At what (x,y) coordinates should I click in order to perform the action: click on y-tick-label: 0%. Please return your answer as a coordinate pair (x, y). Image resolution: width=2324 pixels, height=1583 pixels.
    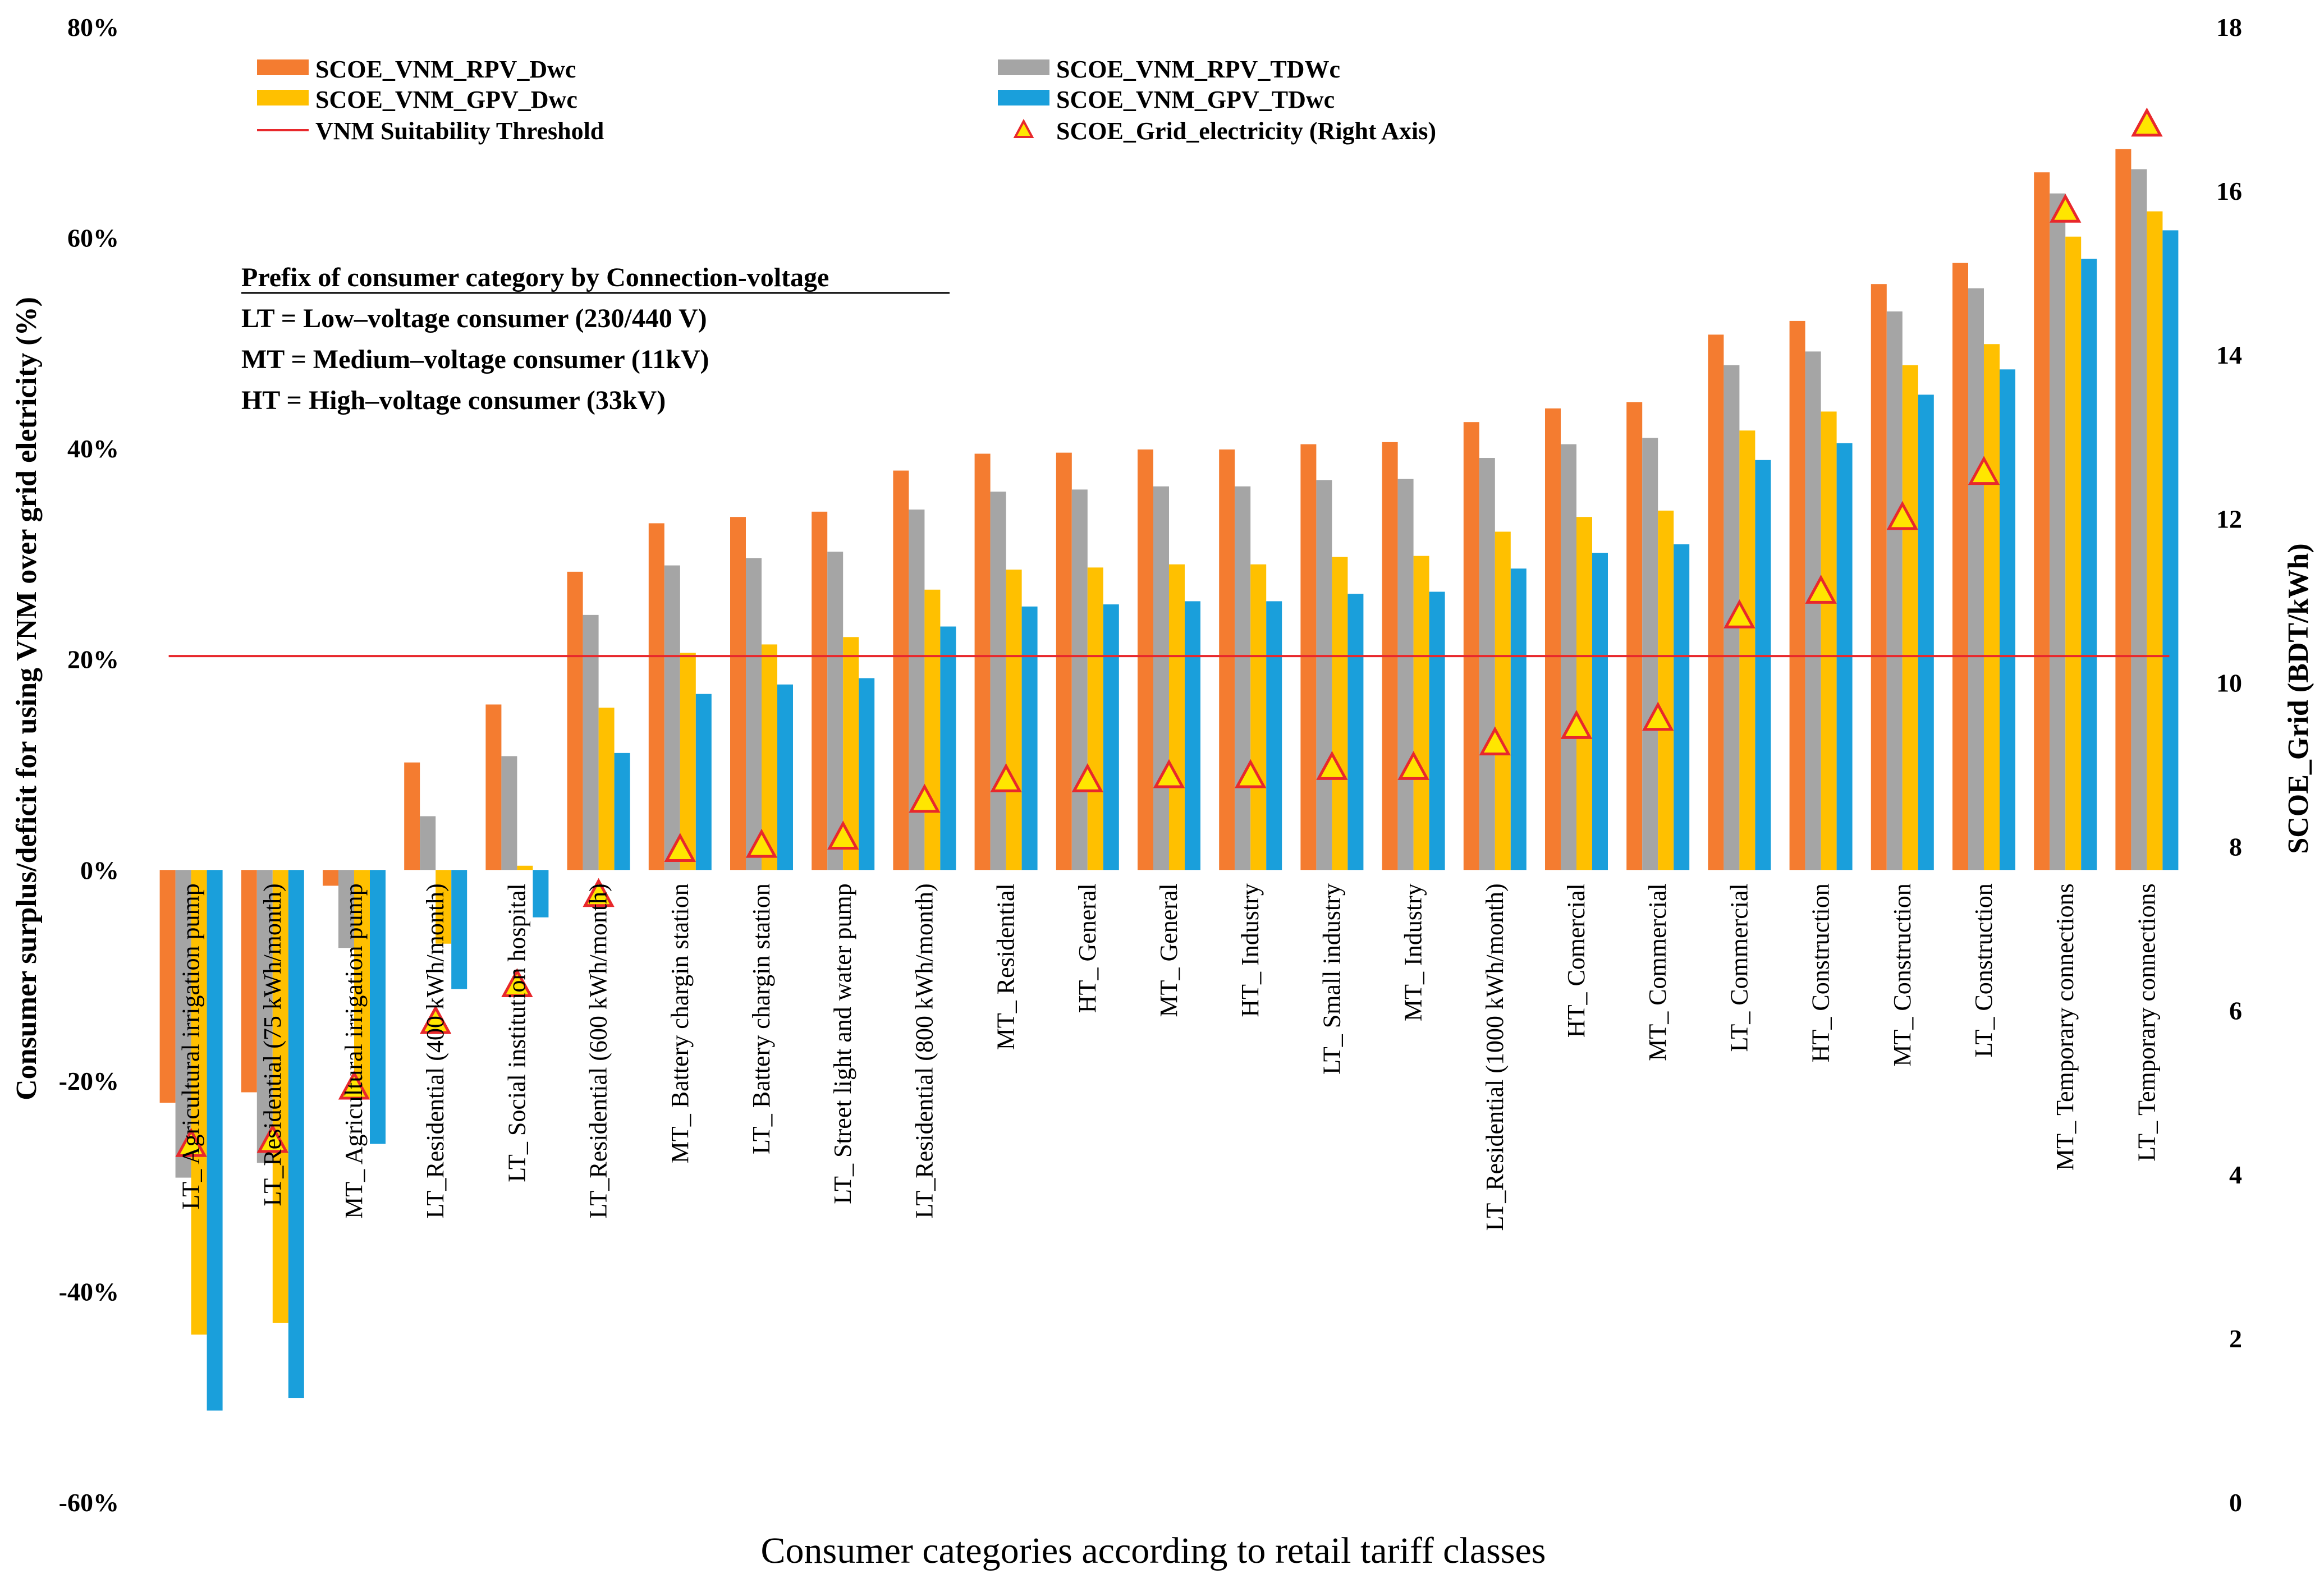
    Looking at the image, I should click on (99, 870).